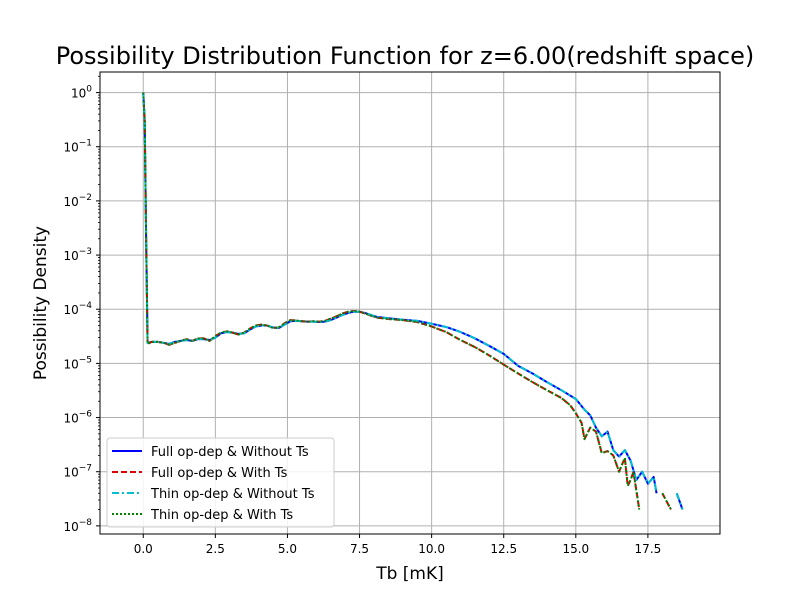 Image resolution: width=800 pixels, height=600 pixels. I want to click on y-tick-label: 10⁻³, so click(77, 255).